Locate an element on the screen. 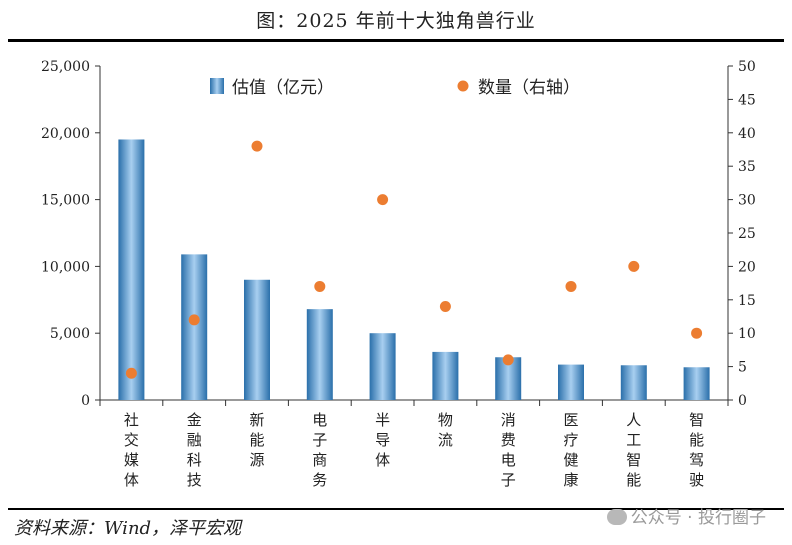 This screenshot has width=792, height=545. category-label: 人工智能 is located at coordinates (633, 450).